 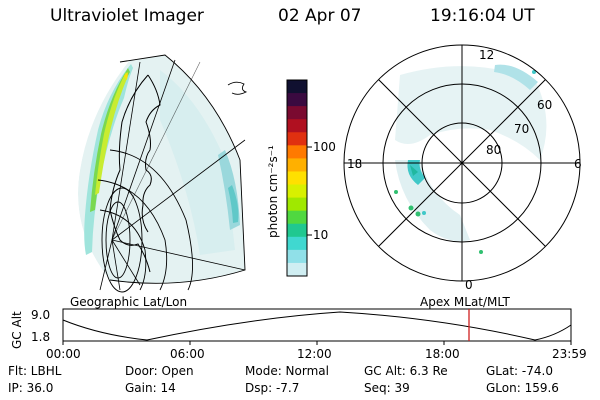 I want to click on info-mode: Mode: Normal, so click(x=287, y=371).